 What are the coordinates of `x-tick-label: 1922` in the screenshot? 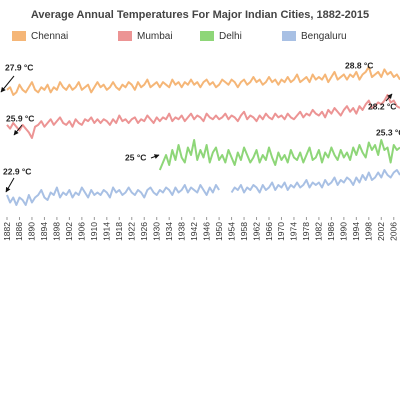 It's located at (132, 231).